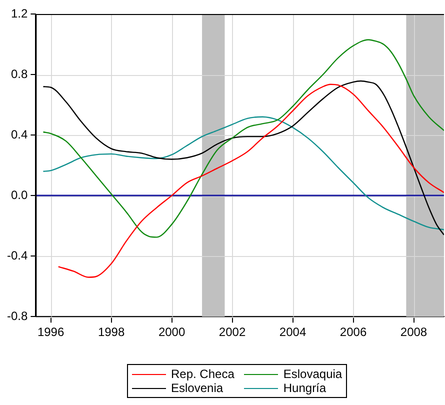 The image size is (445, 405). Describe the element at coordinates (232, 332) in the screenshot. I see `x-tick-label: 2002` at that location.